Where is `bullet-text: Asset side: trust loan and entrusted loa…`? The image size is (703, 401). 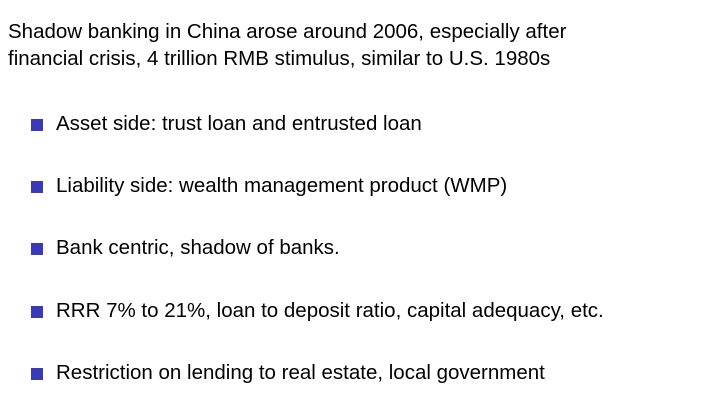 bullet-text: Asset side: trust loan and entrusted loa… is located at coordinates (239, 123).